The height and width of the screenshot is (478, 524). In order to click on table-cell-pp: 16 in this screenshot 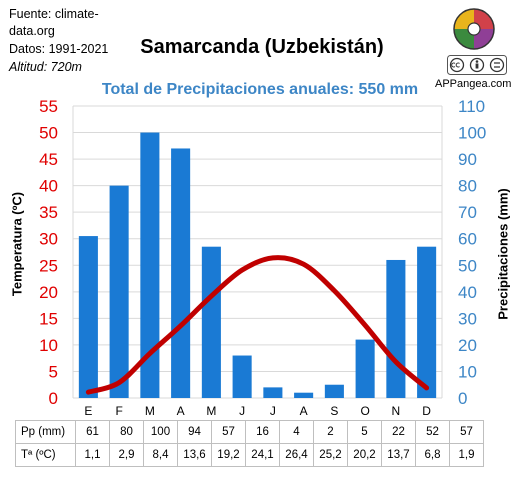, I will do `click(262, 432)`.